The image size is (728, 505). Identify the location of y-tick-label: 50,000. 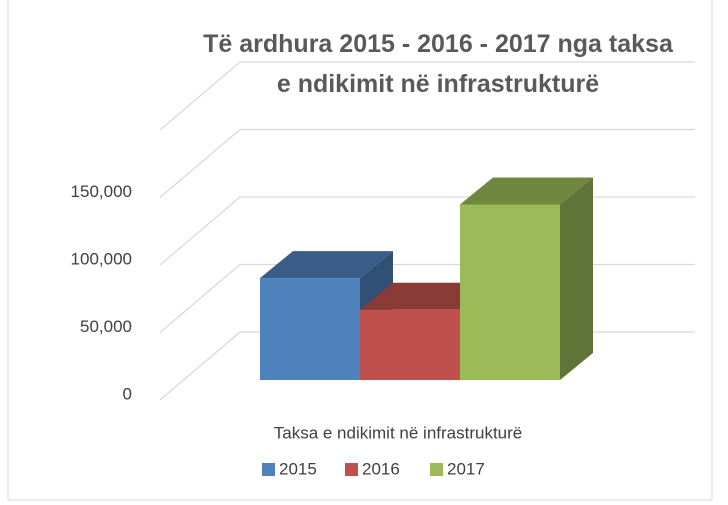
(106, 326).